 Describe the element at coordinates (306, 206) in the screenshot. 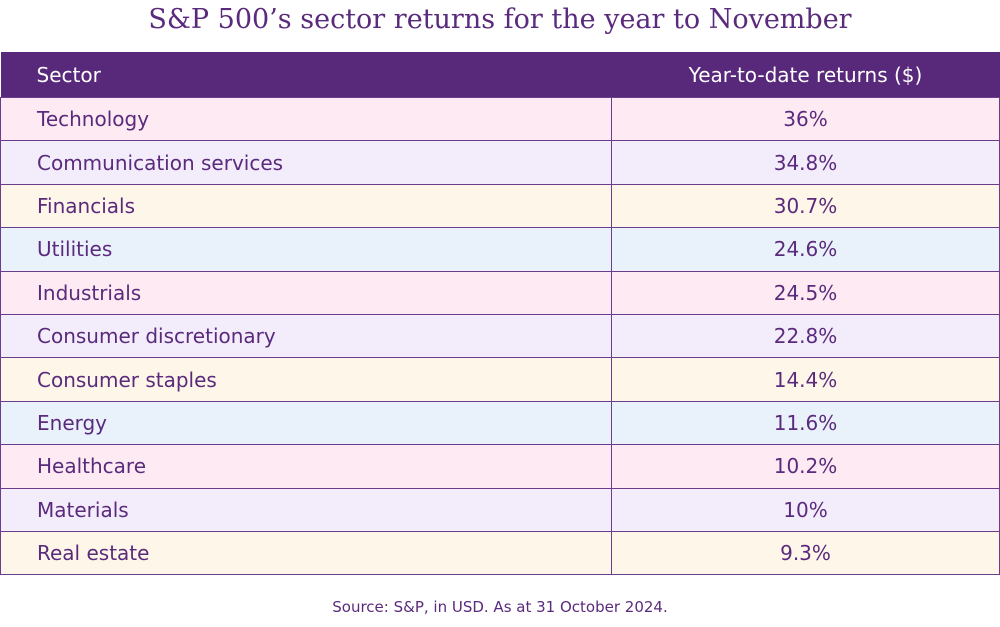

I see `sector-cell: Financials` at that location.